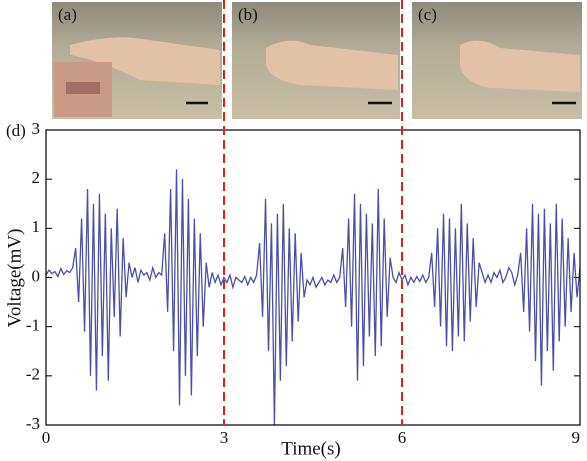 Image resolution: width=587 pixels, height=461 pixels. I want to click on y-tick-label: 1, so click(36, 226).